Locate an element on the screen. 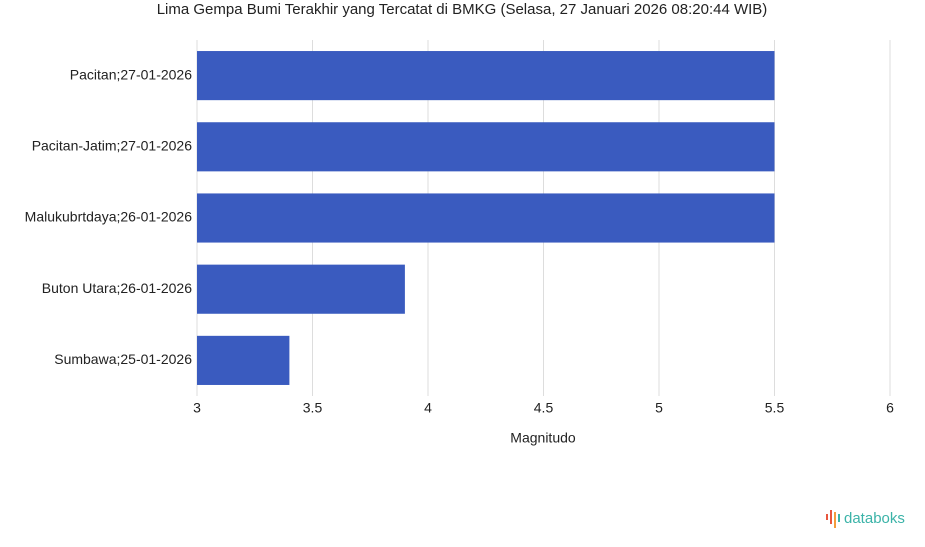 The height and width of the screenshot is (547, 925). y-tick-label: Buton Utara;26-01-2026 is located at coordinates (117, 288).